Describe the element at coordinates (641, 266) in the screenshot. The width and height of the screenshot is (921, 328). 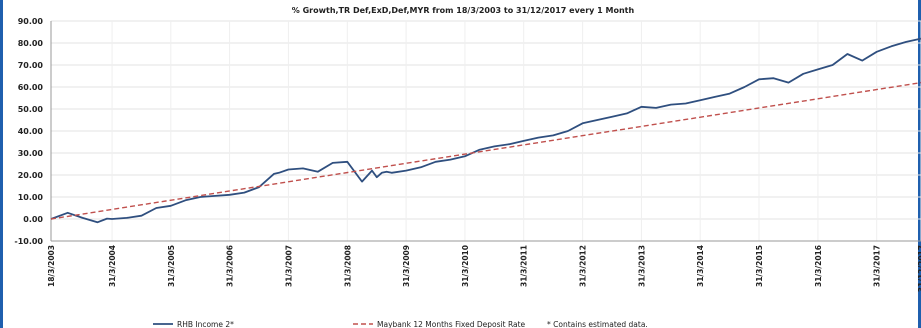
I see `x-tick-label: 31/3/2013` at that location.